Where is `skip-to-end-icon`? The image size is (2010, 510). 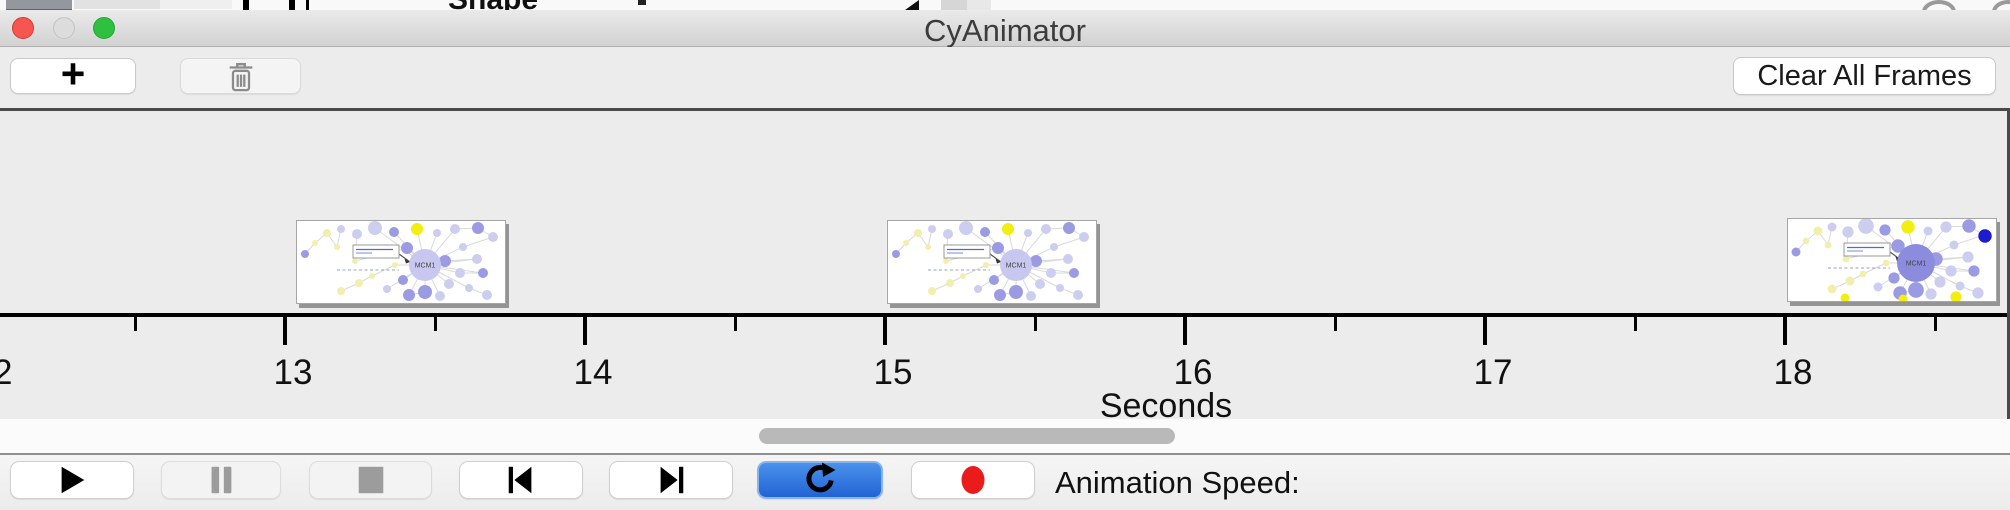
skip-to-end-icon is located at coordinates (672, 480).